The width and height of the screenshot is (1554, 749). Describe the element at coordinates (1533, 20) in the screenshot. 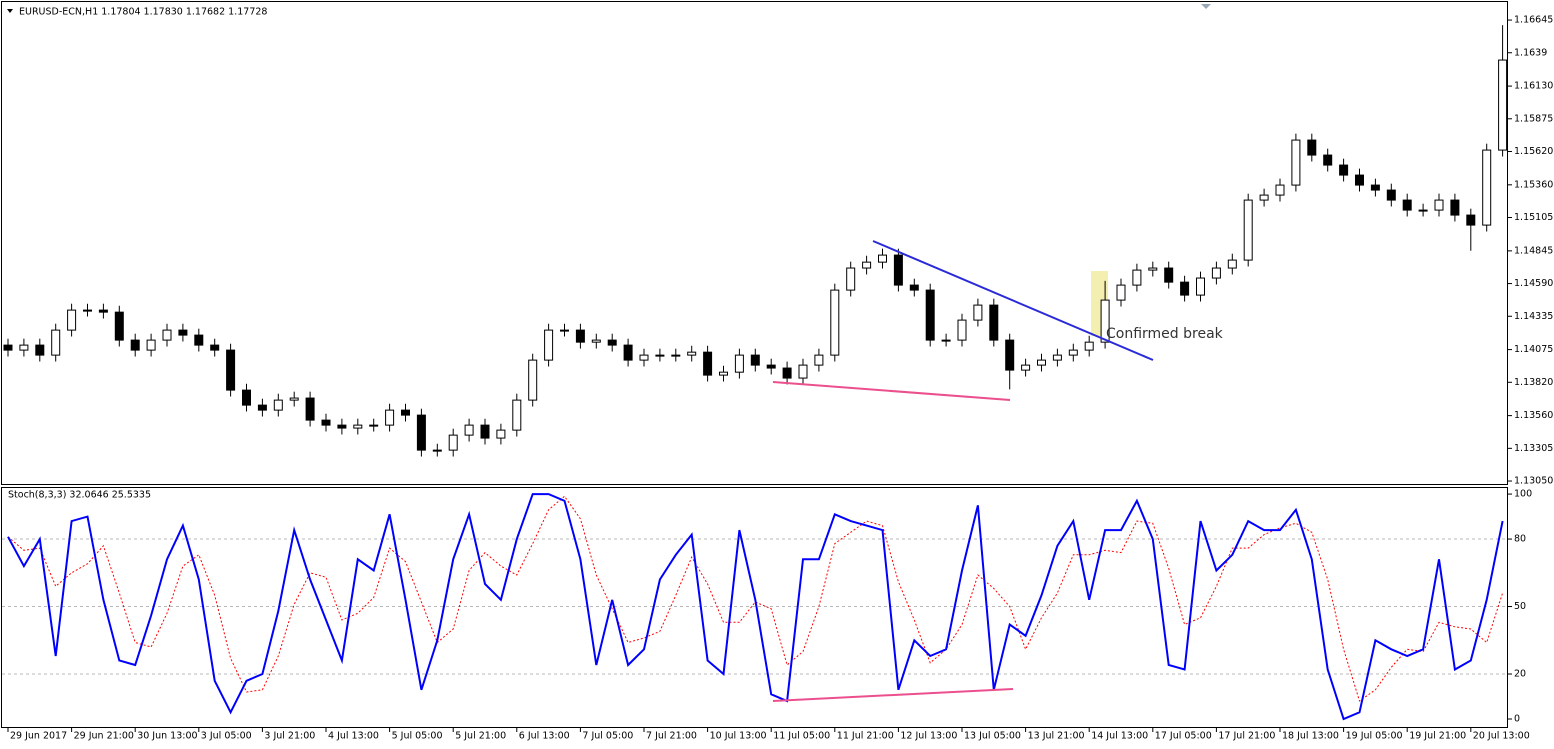

I see `y-tick-label: 1.16645` at that location.